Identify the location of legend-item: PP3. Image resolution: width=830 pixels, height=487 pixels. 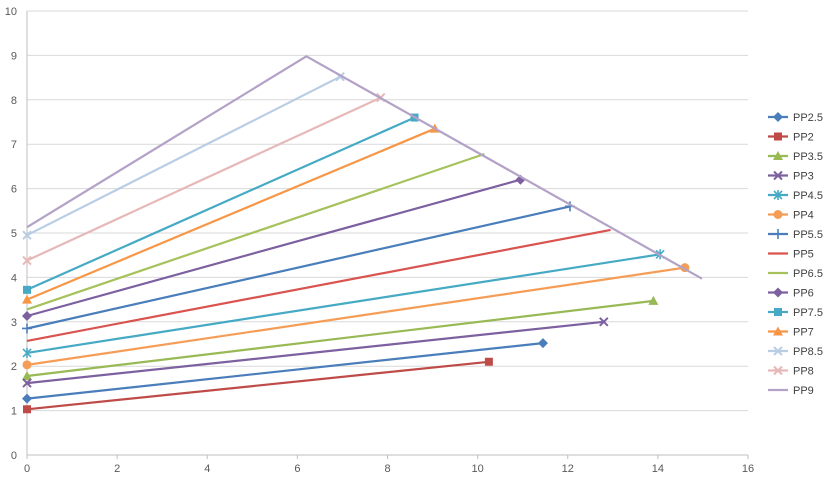
(791, 177).